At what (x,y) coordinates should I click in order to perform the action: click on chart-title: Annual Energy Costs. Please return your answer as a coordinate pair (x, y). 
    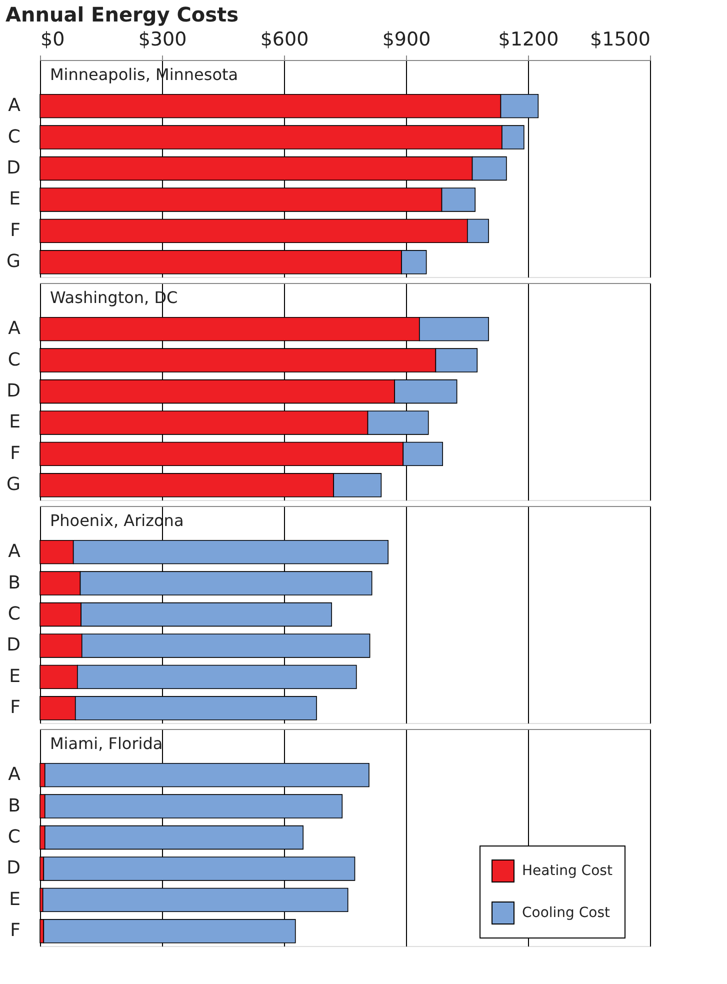
    Looking at the image, I should click on (122, 14).